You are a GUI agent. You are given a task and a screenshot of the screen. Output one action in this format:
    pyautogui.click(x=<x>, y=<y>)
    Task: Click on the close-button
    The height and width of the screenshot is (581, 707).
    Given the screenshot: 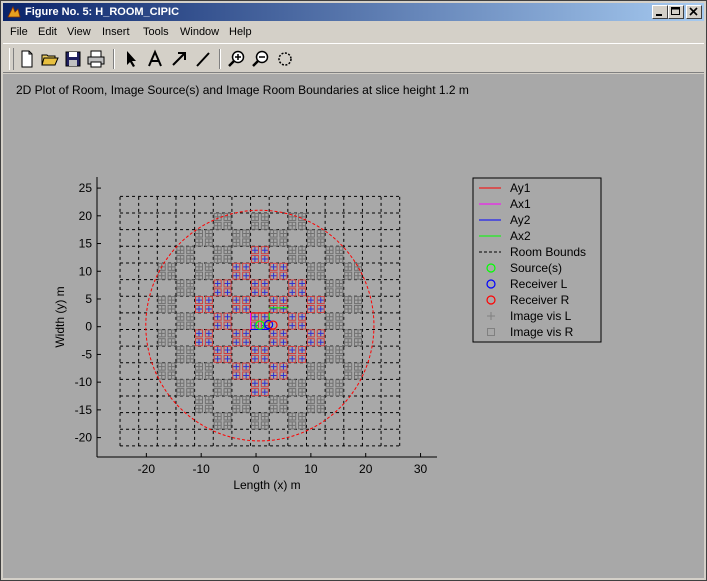 What is the action you would take?
    pyautogui.click(x=694, y=12)
    